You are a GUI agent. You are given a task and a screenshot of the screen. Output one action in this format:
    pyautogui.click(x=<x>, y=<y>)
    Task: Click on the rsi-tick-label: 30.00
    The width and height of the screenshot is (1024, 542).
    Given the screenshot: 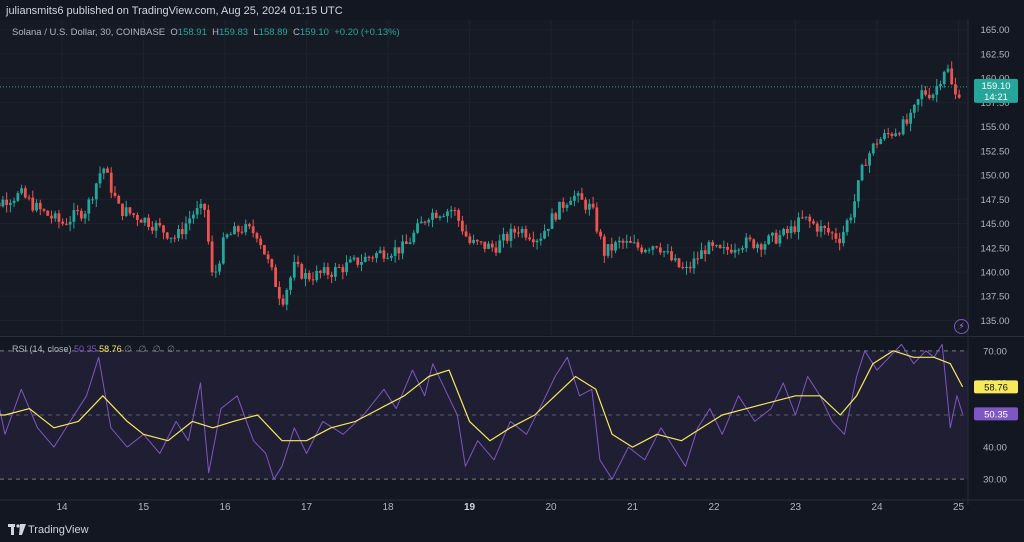 What is the action you would take?
    pyautogui.click(x=995, y=480)
    